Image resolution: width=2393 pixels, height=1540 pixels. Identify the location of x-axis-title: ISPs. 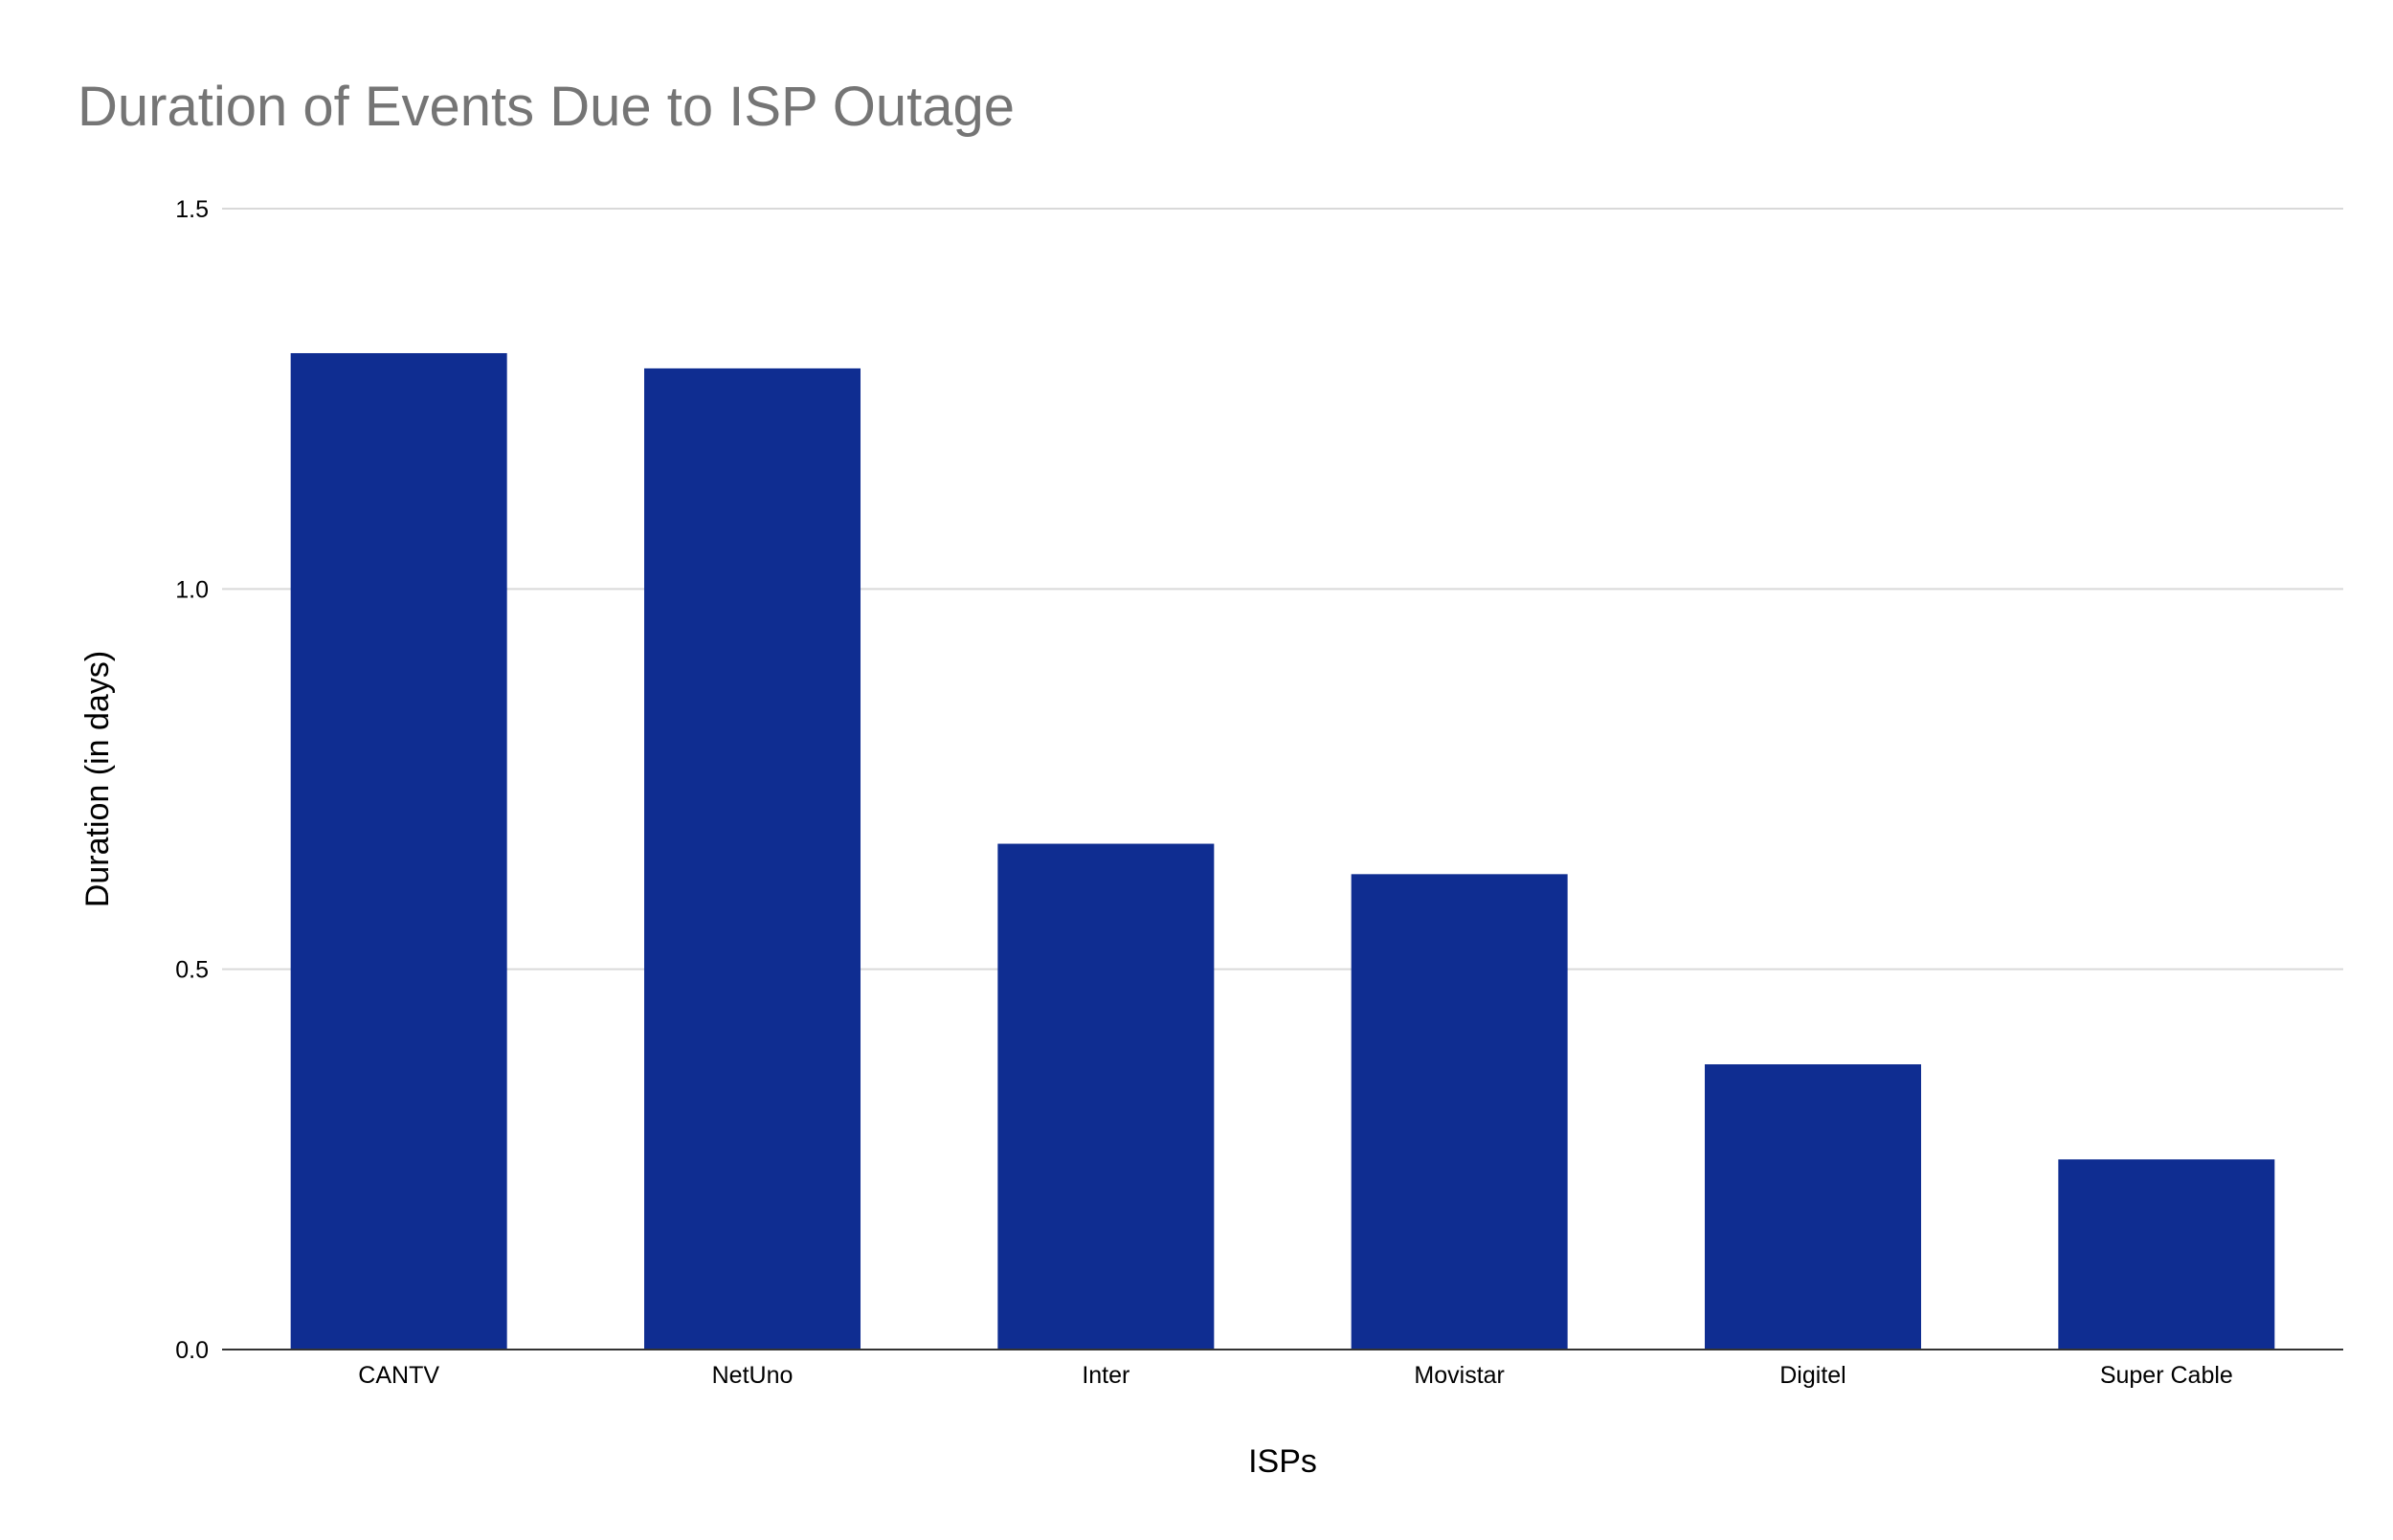
(1282, 1461).